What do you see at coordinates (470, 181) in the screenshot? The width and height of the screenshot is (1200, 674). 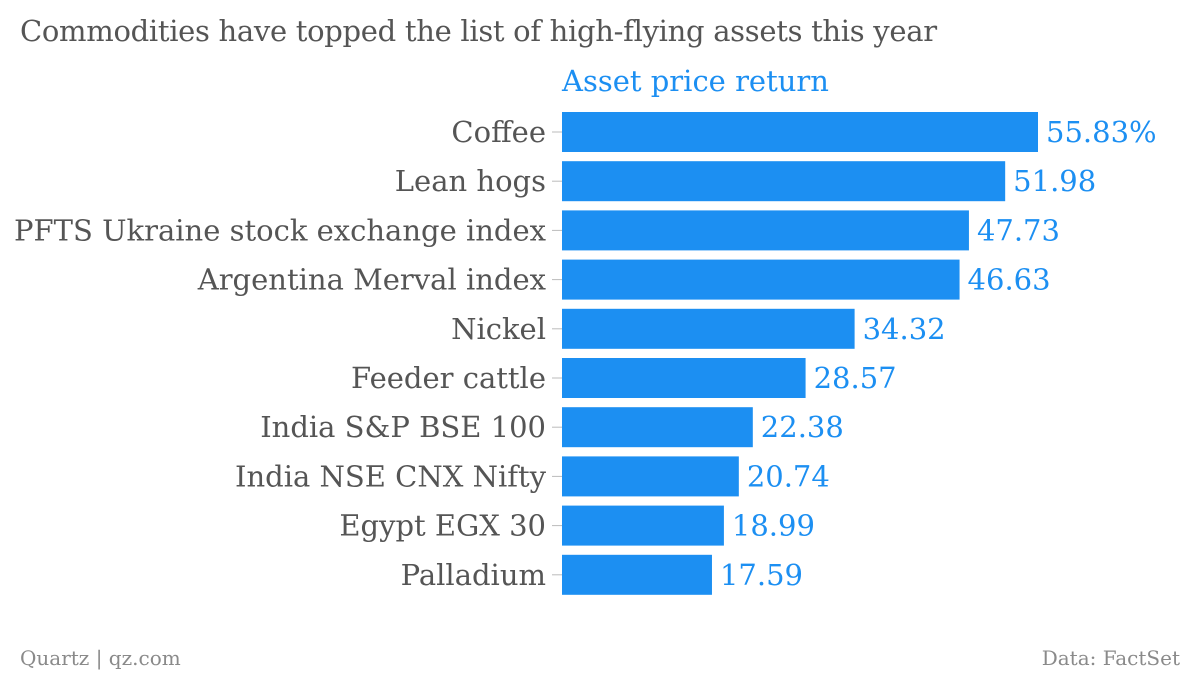 I see `category-label: Lean hogs` at bounding box center [470, 181].